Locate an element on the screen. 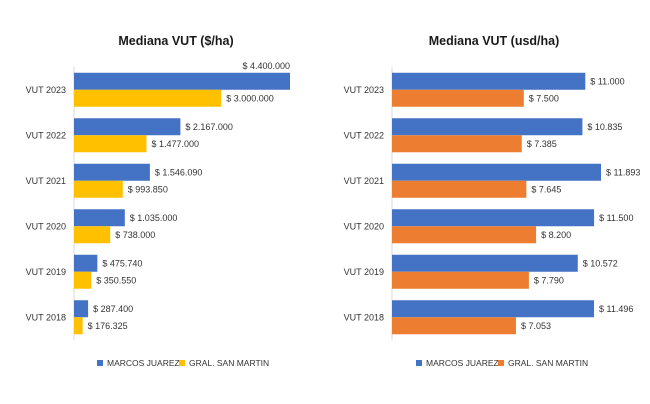  chart-2-category-label: VUT 2020 is located at coordinates (364, 226).